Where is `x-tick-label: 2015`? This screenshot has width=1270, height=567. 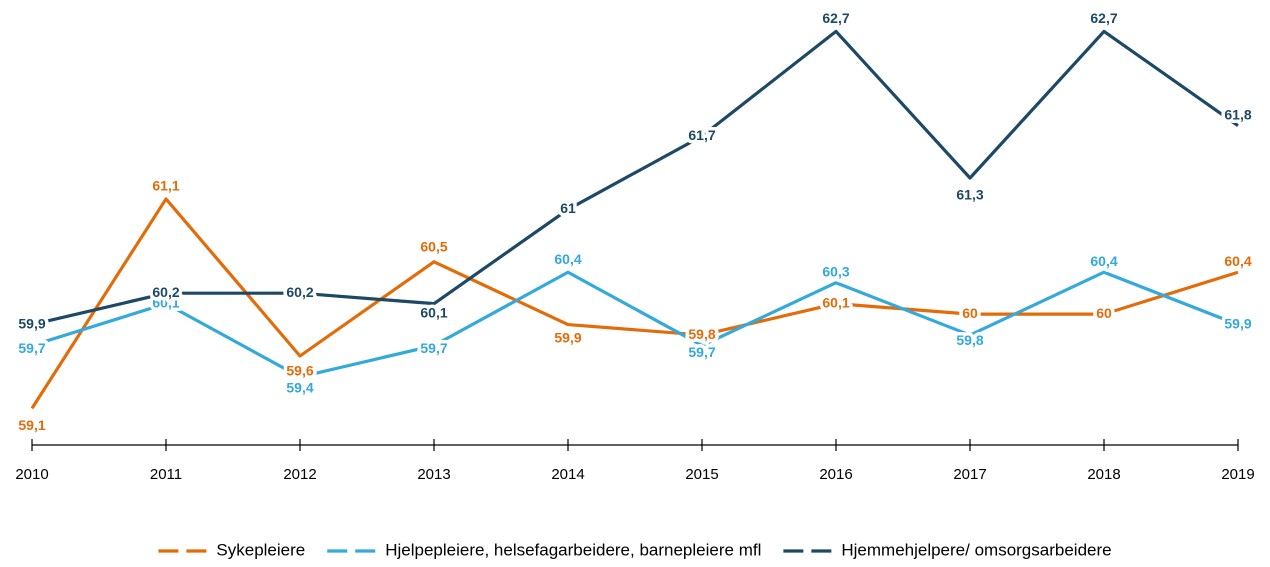 x-tick-label: 2015 is located at coordinates (701, 474).